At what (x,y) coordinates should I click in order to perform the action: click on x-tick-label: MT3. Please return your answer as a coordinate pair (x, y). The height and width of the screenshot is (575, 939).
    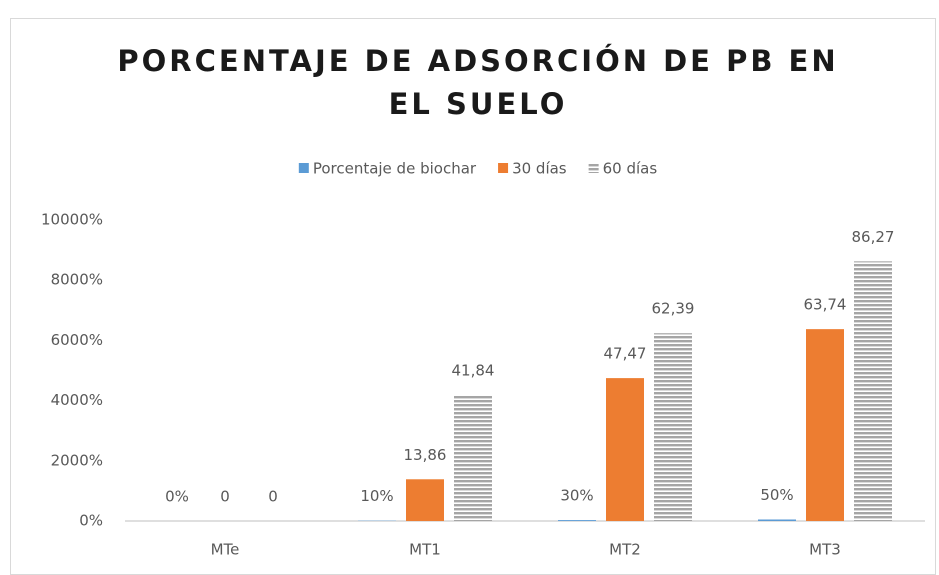
    Looking at the image, I should click on (825, 550).